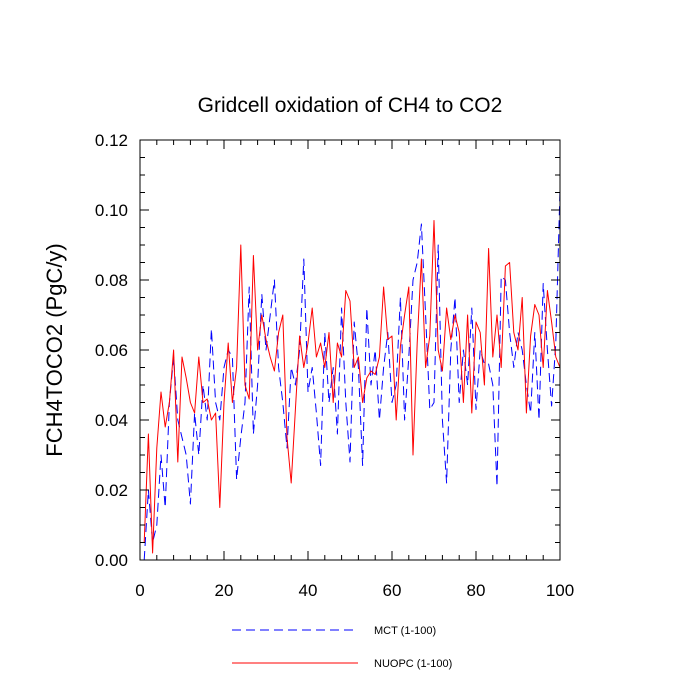 This screenshot has width=700, height=700. Describe the element at coordinates (476, 590) in the screenshot. I see `x-tick-label: 80` at that location.